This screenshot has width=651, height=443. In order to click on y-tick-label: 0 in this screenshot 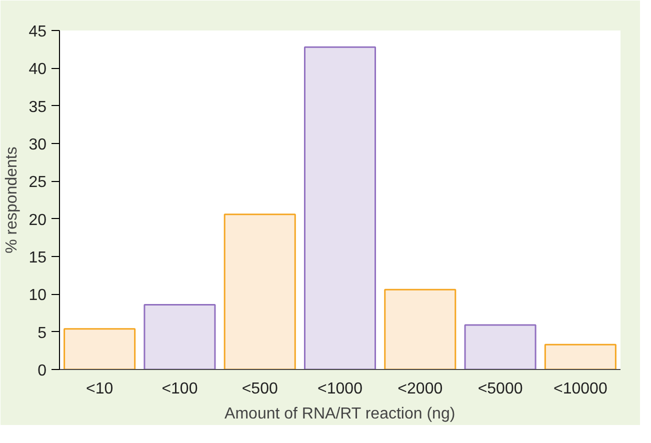, I will do `click(42, 371)`.